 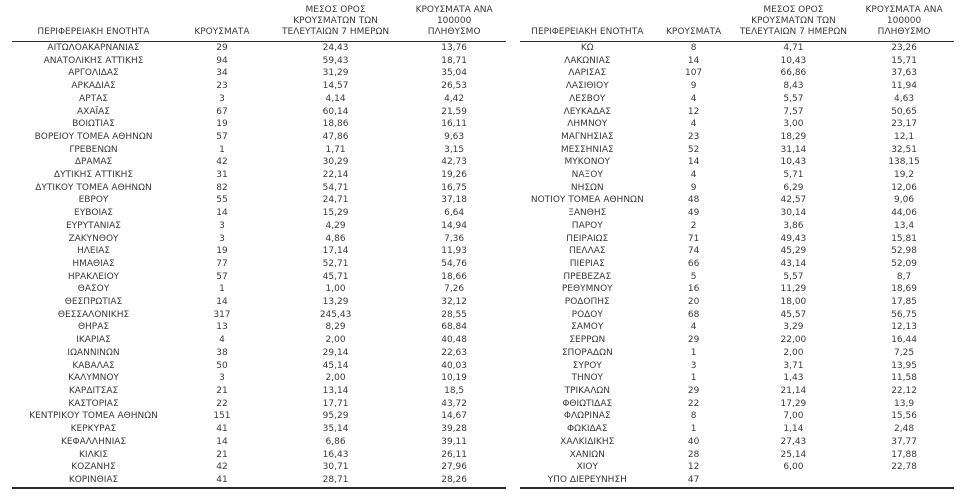 I want to click on table-row: ΤΡΙΚΑΛΩΝ 29 21,14 22,12, so click(x=737, y=391).